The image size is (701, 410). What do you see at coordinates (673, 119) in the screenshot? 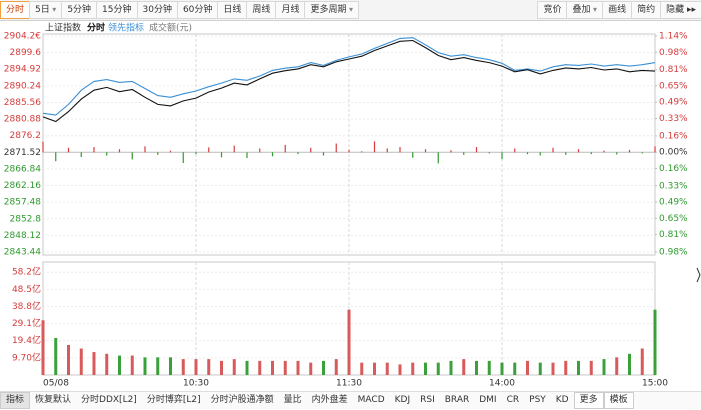
I see `y2-tick-label: 0.33%` at bounding box center [673, 119].